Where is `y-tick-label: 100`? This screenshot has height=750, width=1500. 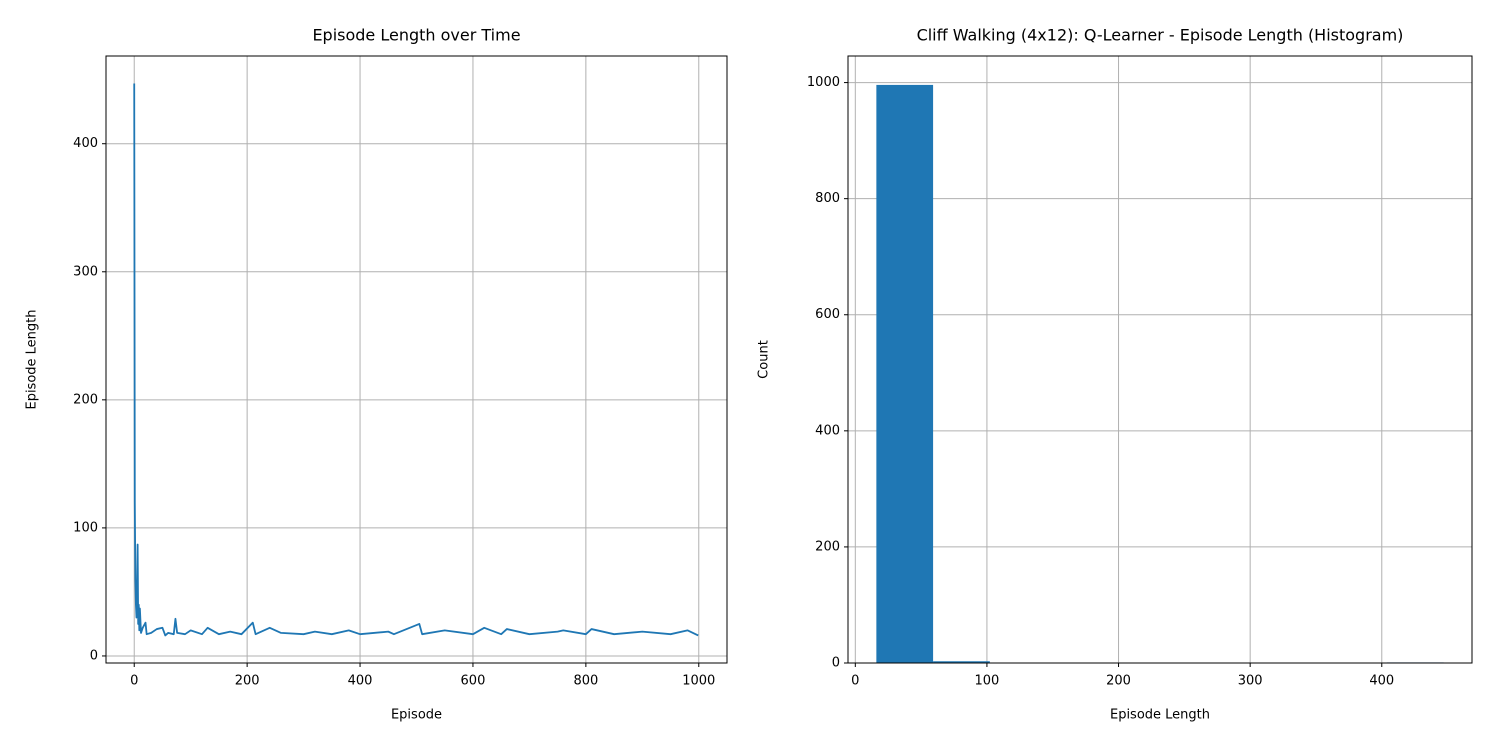
y-tick-label: 100 is located at coordinates (85, 527).